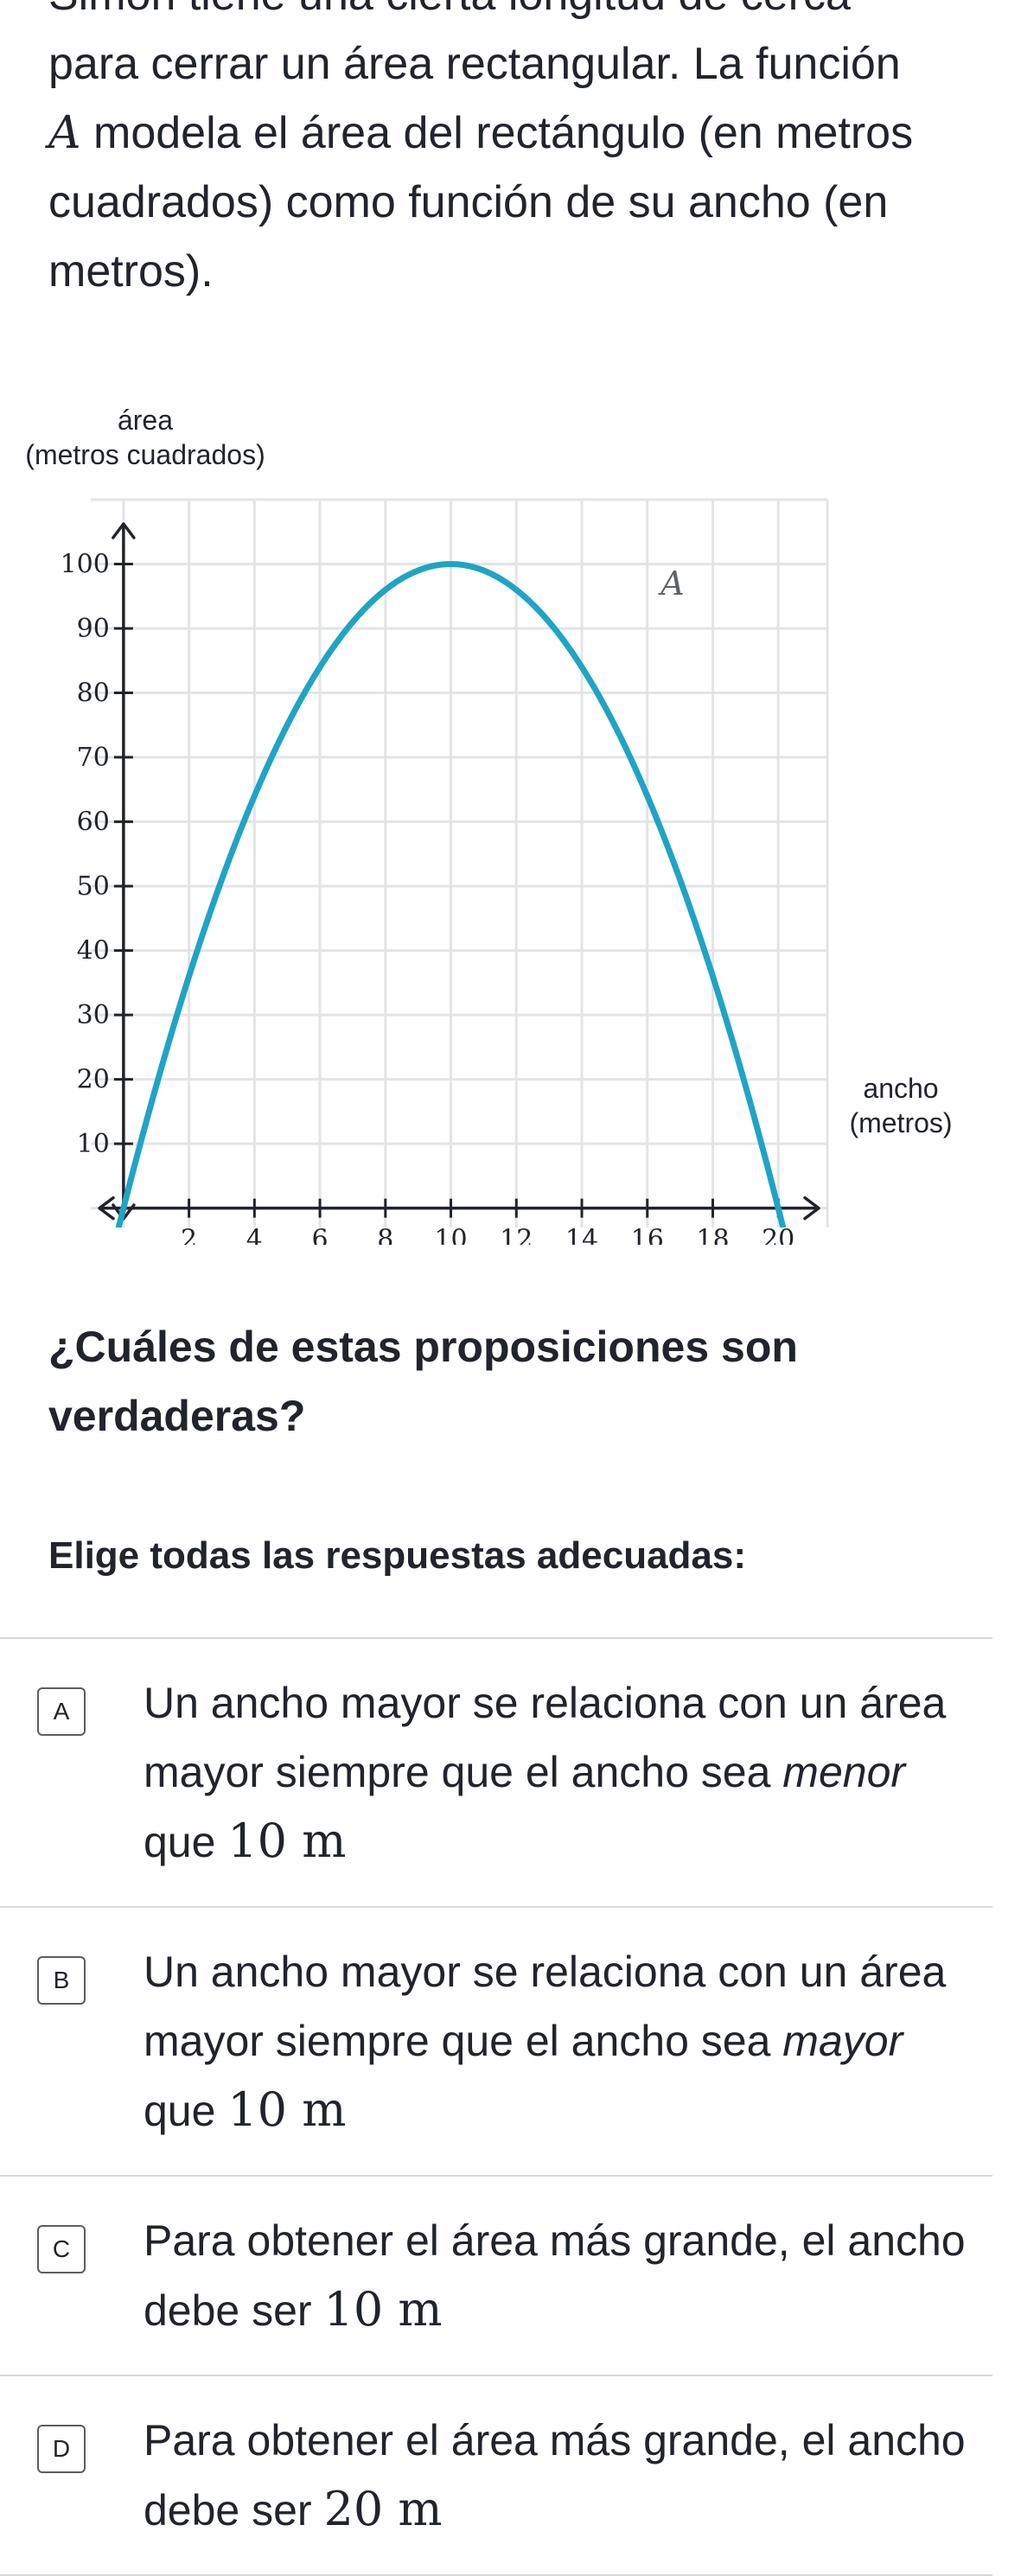 This screenshot has width=1021, height=2576. What do you see at coordinates (778, 1235) in the screenshot?
I see `x-tick-label: 20` at bounding box center [778, 1235].